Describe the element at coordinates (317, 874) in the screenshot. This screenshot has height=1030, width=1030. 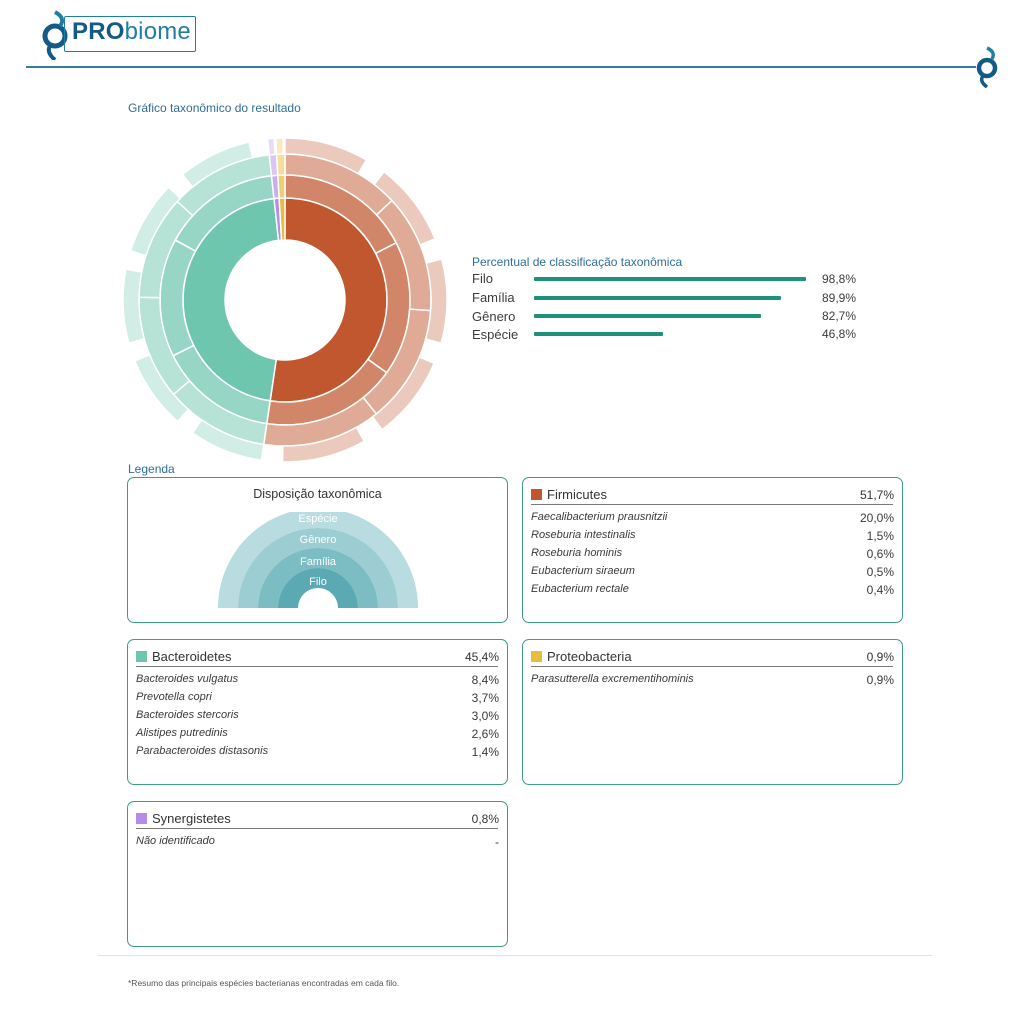
I see `phylum-box-synergistetes: Synergistetes 0,8% Não identificado -` at that location.